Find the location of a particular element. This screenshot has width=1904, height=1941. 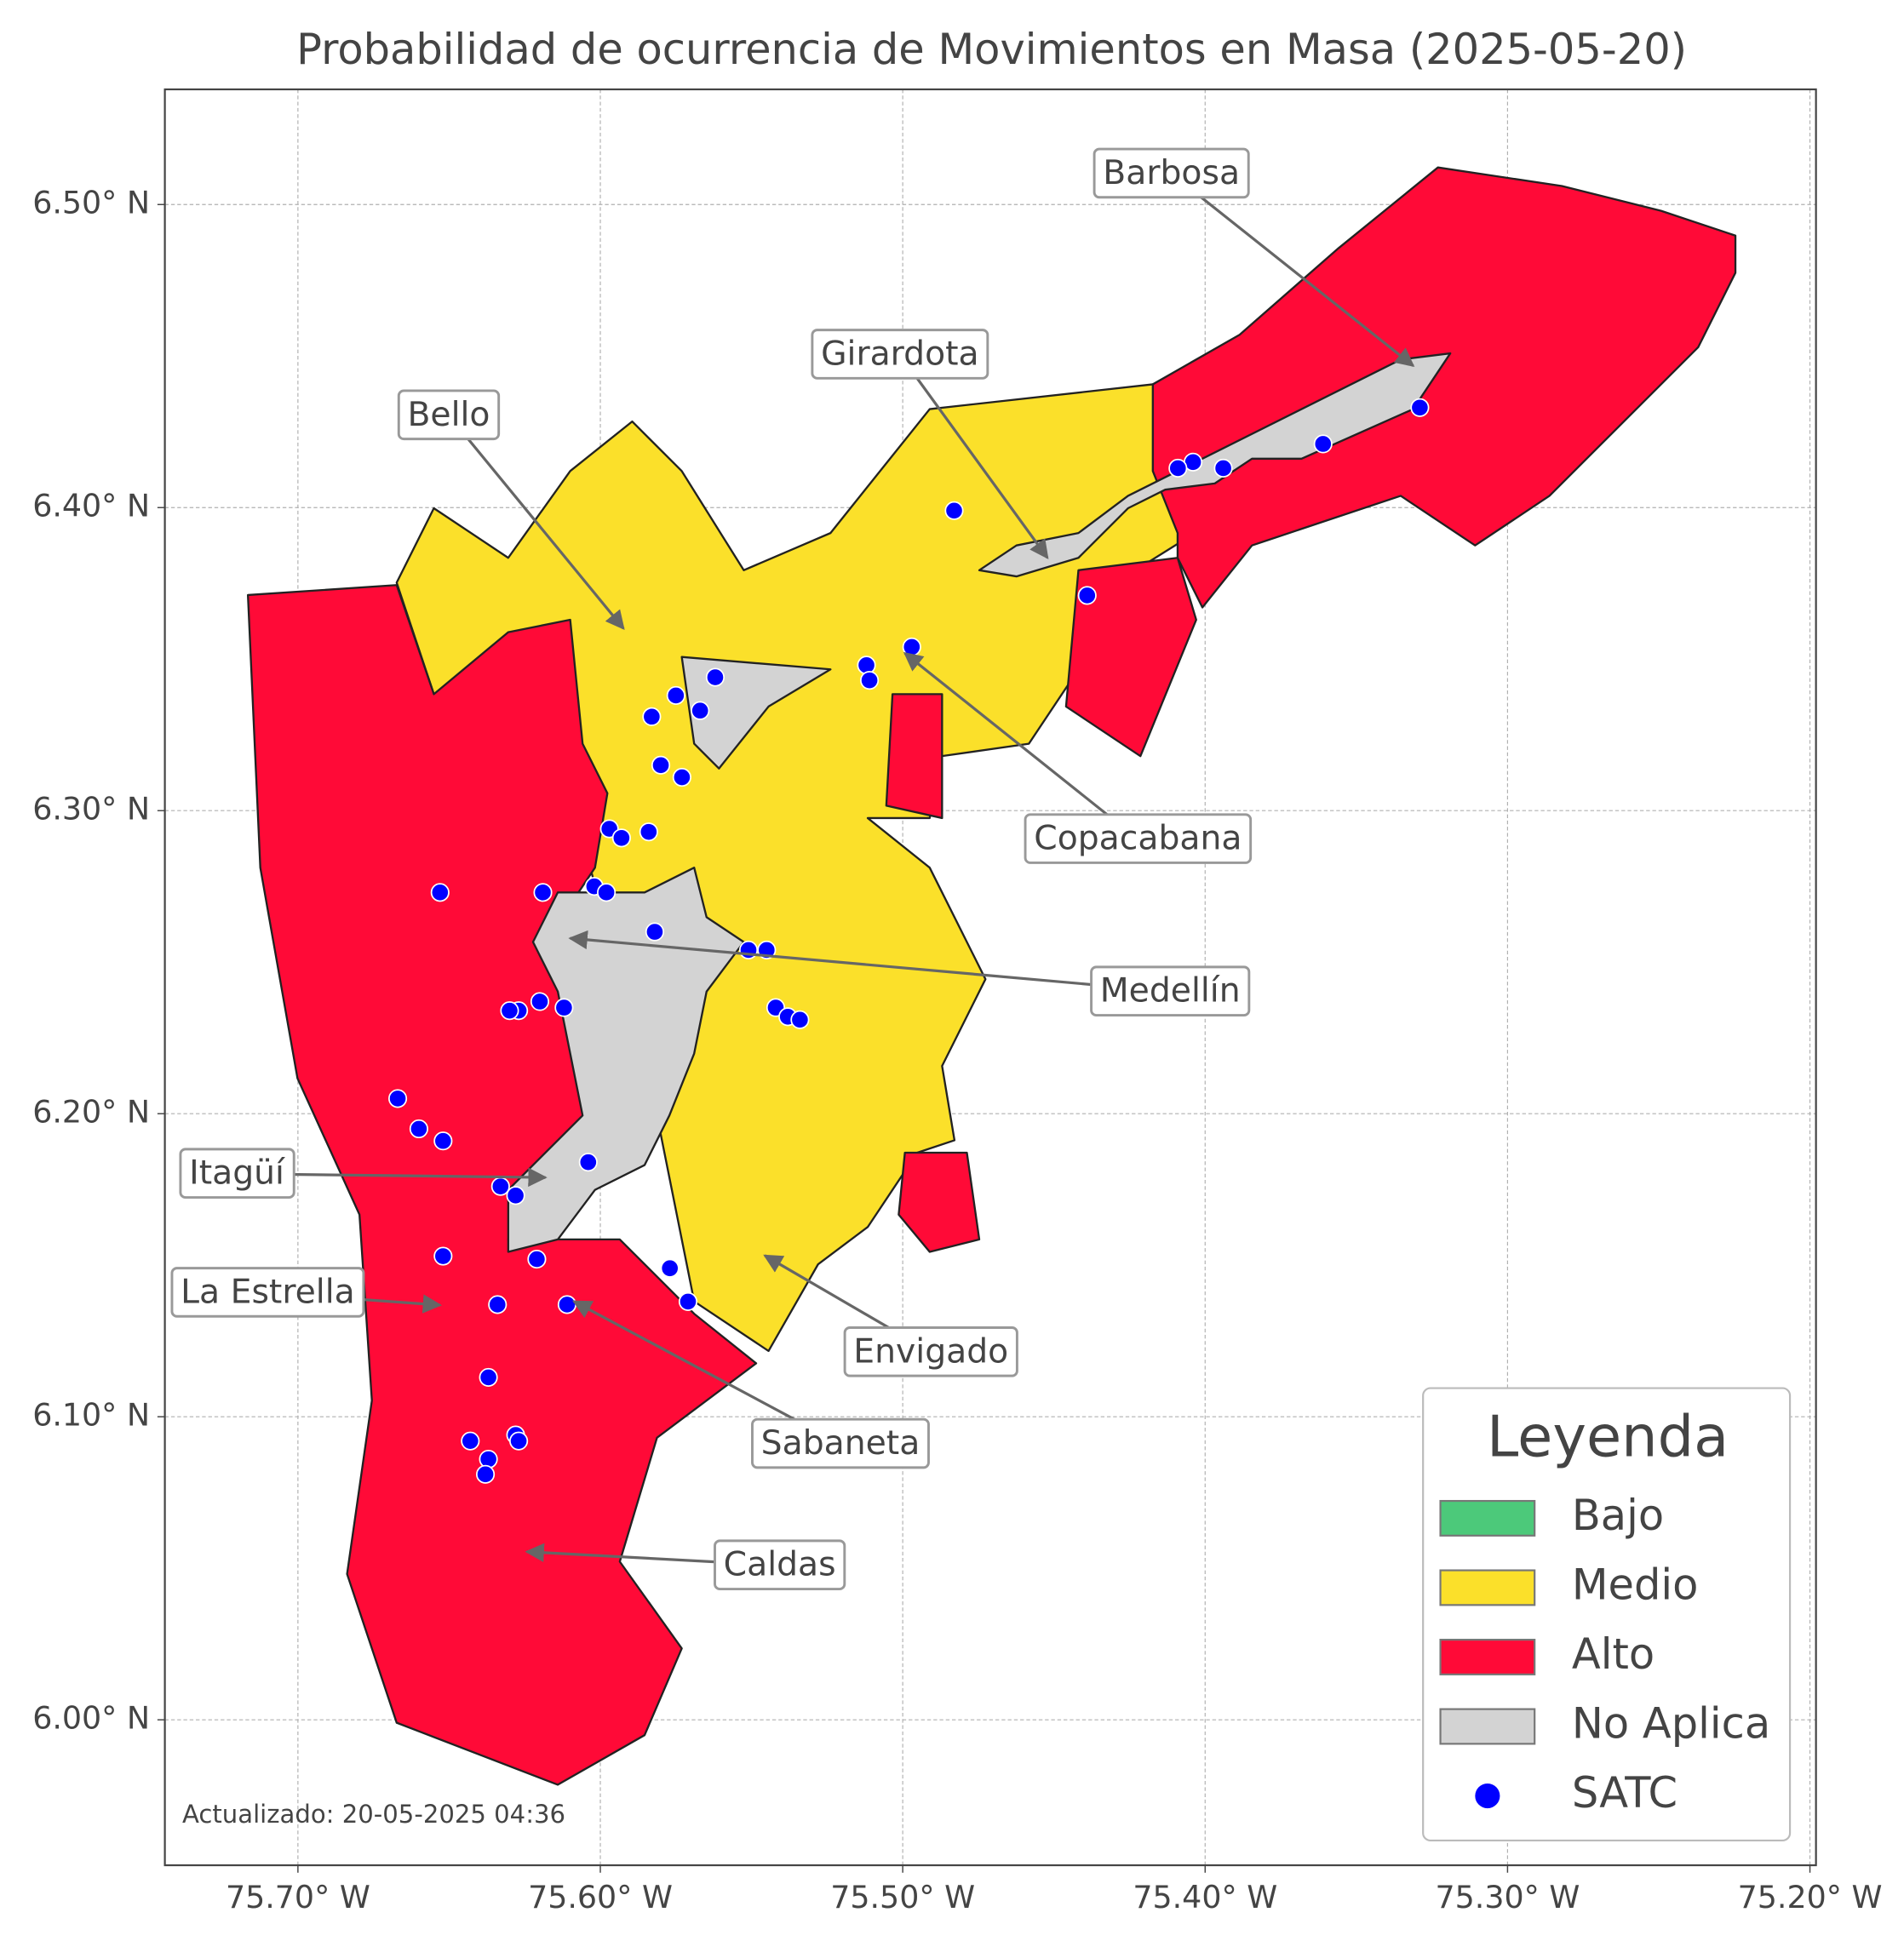

annotation-label: Bello is located at coordinates (448, 415).